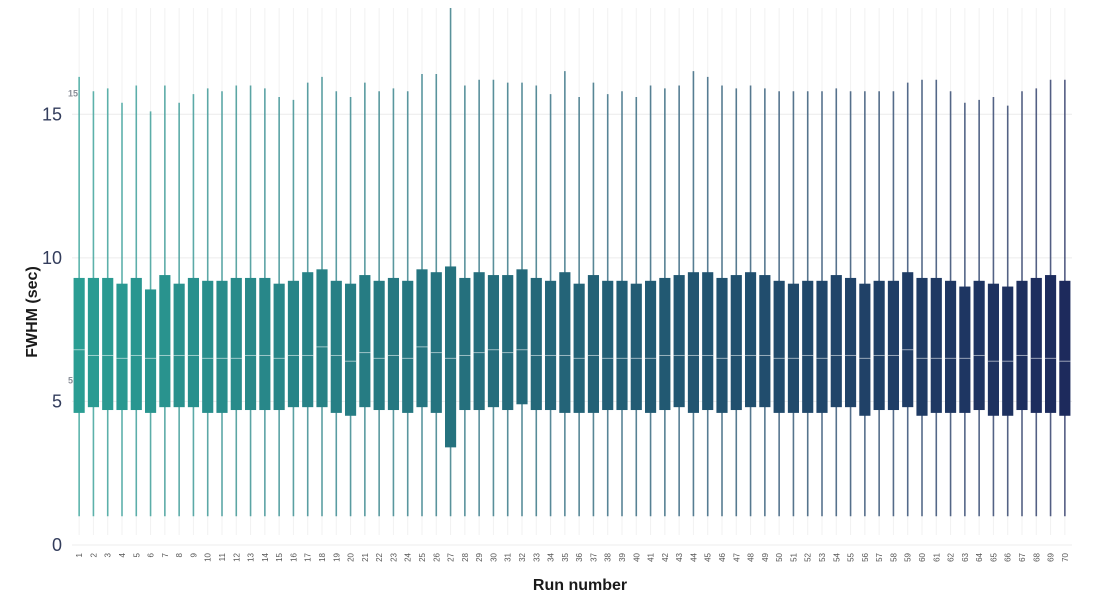  Describe the element at coordinates (908, 556) in the screenshot. I see `x-tick-label: 59` at that location.